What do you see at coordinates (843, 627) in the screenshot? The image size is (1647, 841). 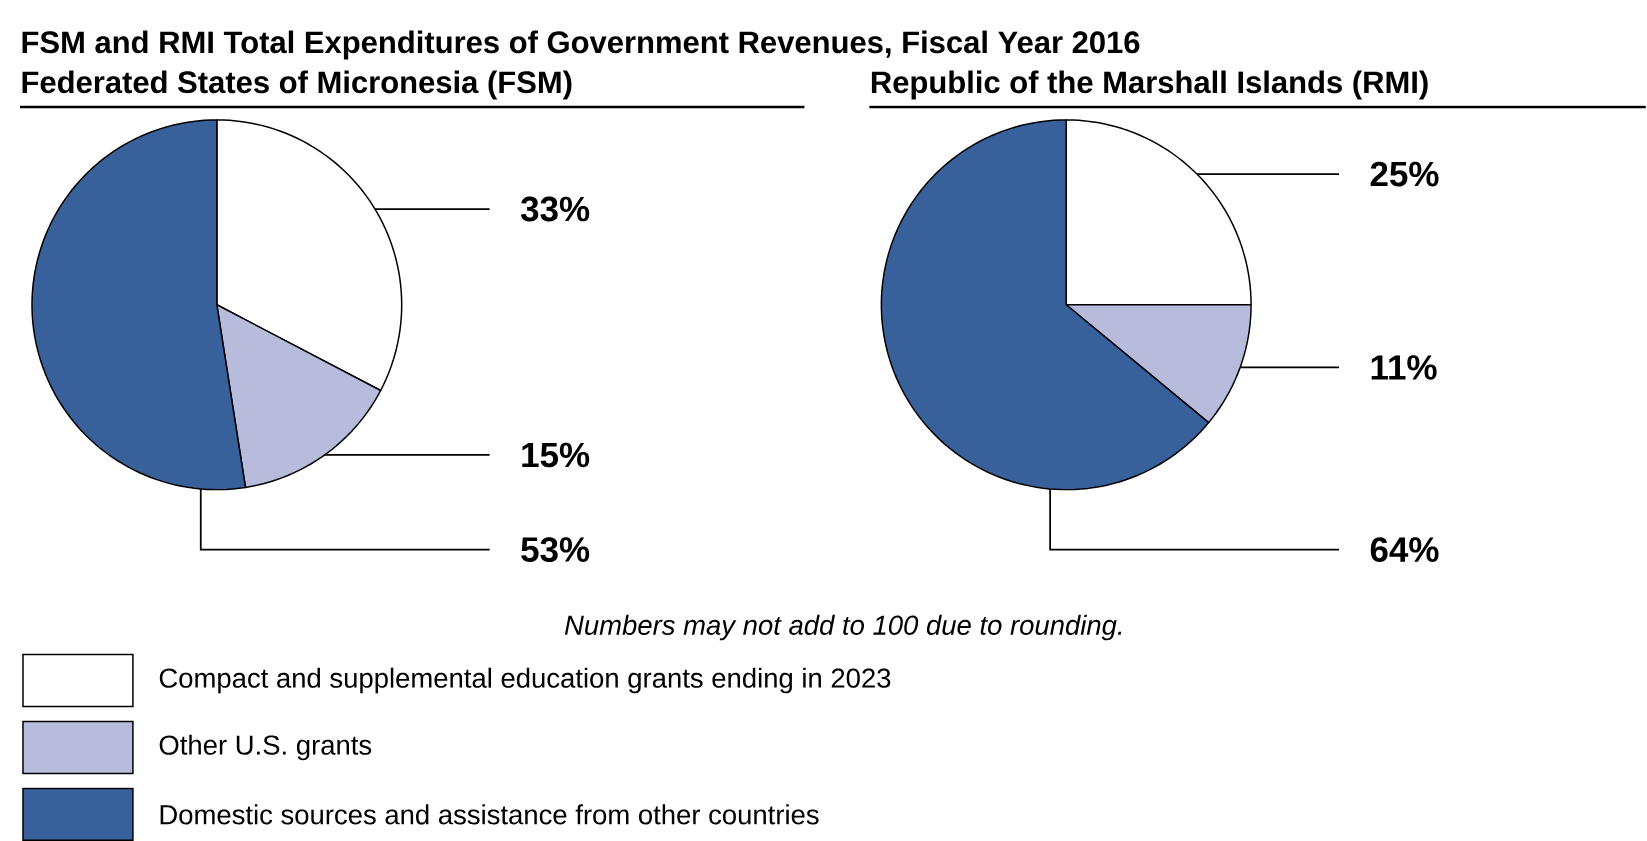 I see `text: Numbers may not add to 100 due to rounding.` at bounding box center [843, 627].